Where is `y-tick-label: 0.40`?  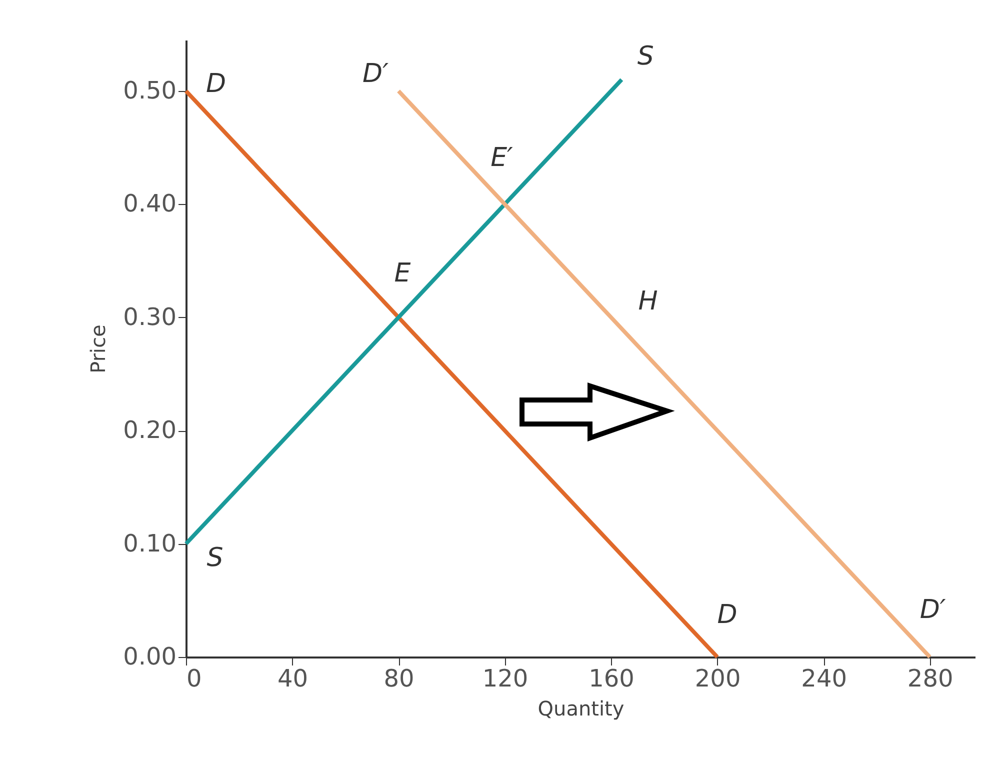
y-tick-label: 0.40 is located at coordinates (149, 204).